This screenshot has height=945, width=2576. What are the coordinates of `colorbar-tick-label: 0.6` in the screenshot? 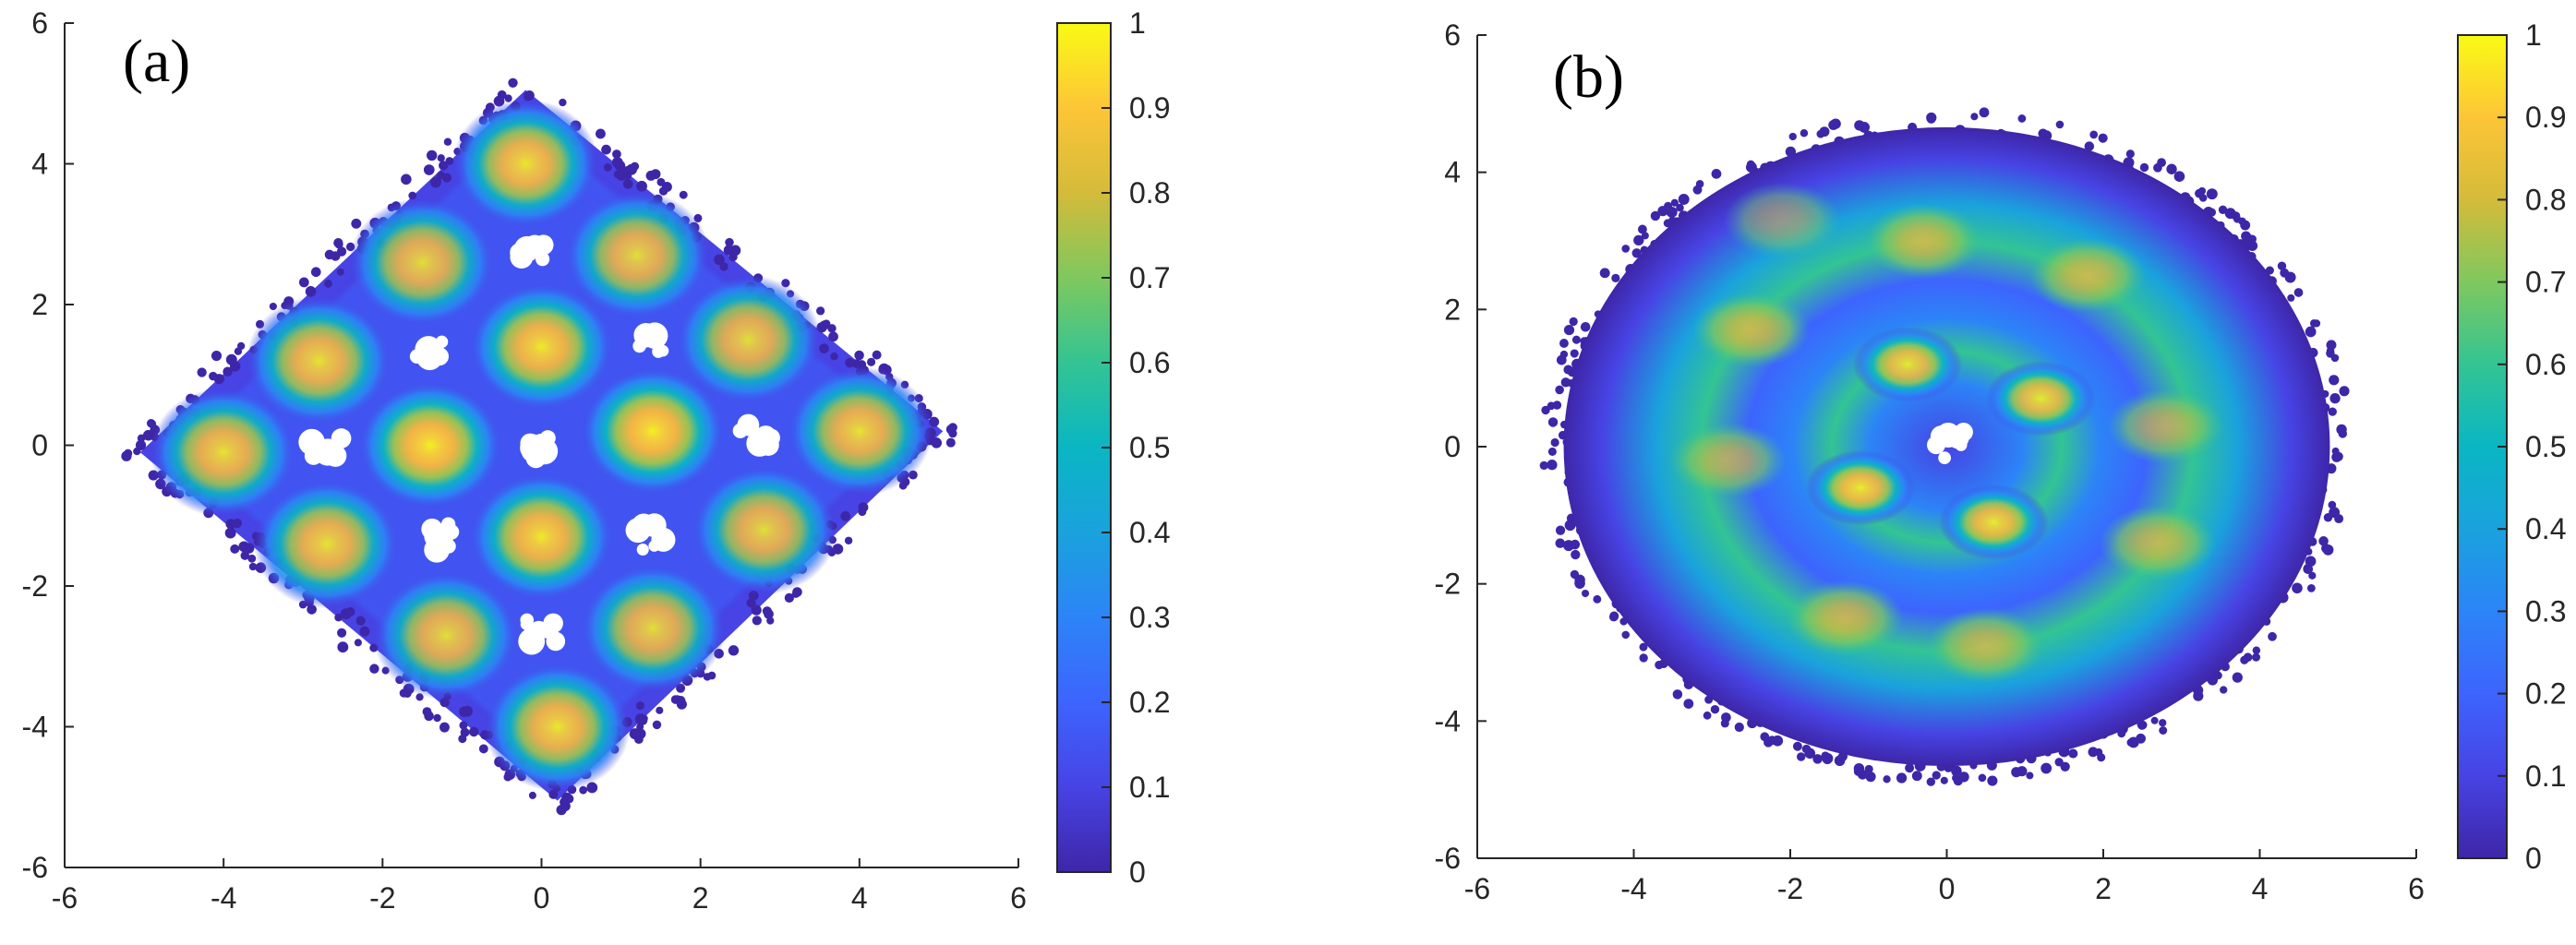 It's located at (1149, 362).